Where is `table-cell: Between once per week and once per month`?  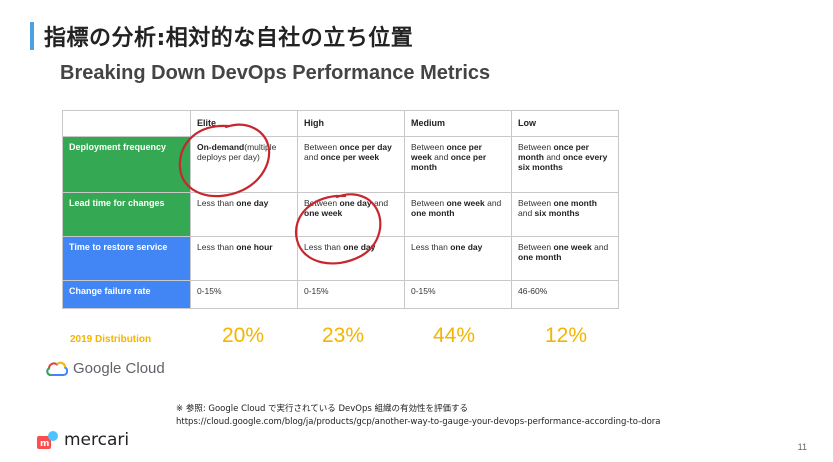 table-cell: Between once per week and once per month is located at coordinates (458, 164).